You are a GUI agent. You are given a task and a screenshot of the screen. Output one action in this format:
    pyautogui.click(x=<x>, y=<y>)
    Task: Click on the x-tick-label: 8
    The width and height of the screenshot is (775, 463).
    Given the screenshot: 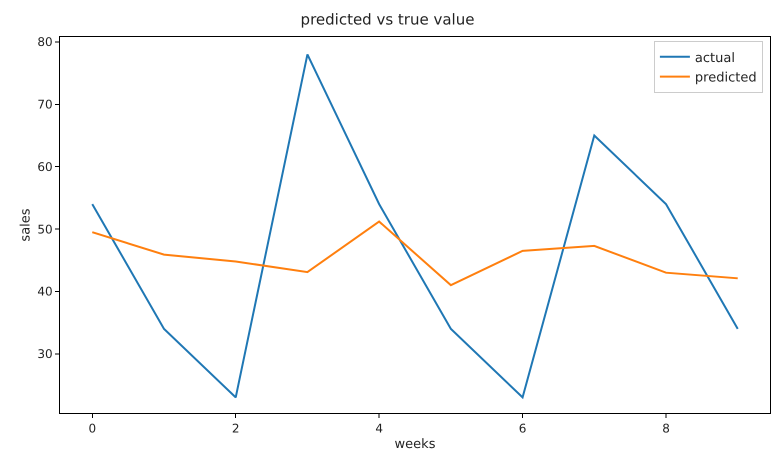 What is the action you would take?
    pyautogui.click(x=666, y=428)
    